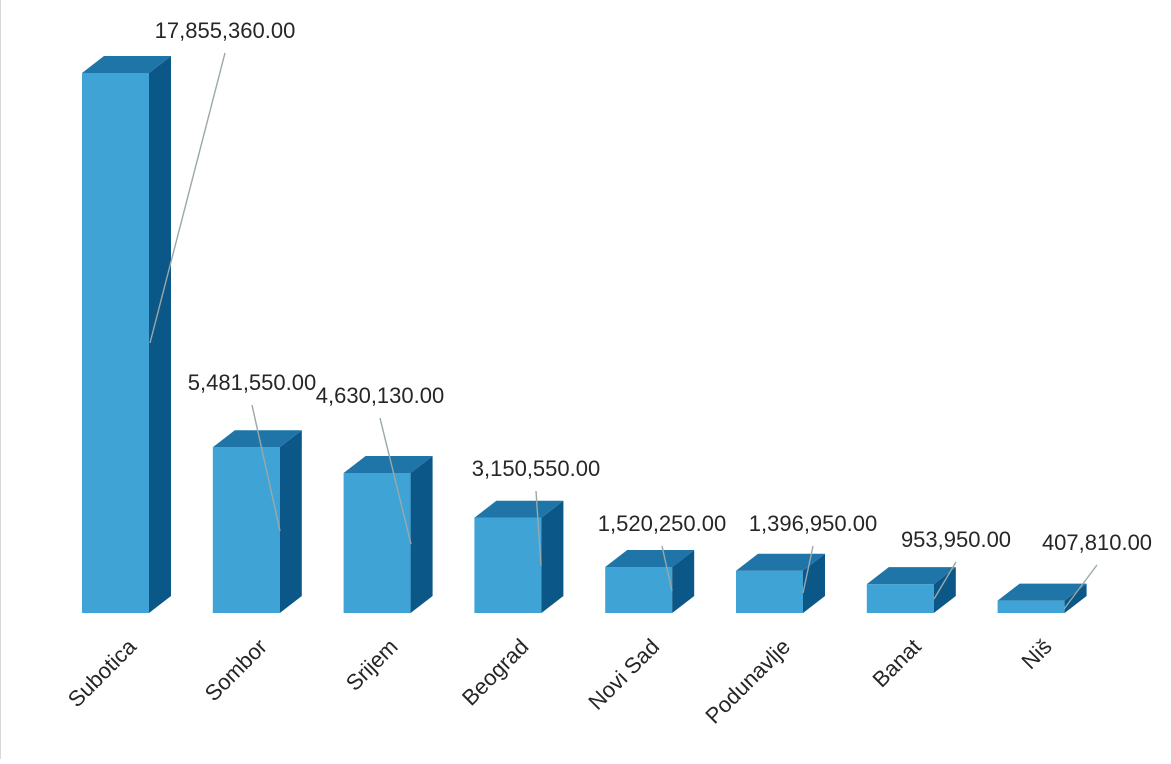  What do you see at coordinates (623, 674) in the screenshot?
I see `category-label: Novi Sad` at bounding box center [623, 674].